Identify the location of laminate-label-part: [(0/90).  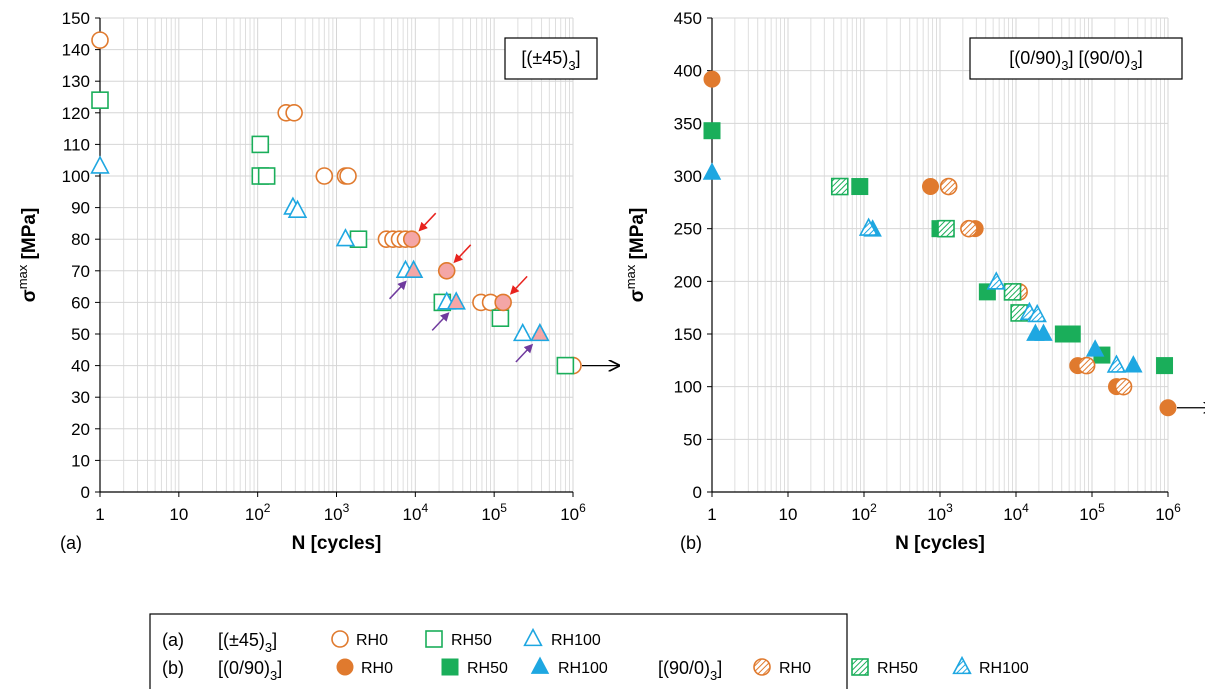
(1035, 58).